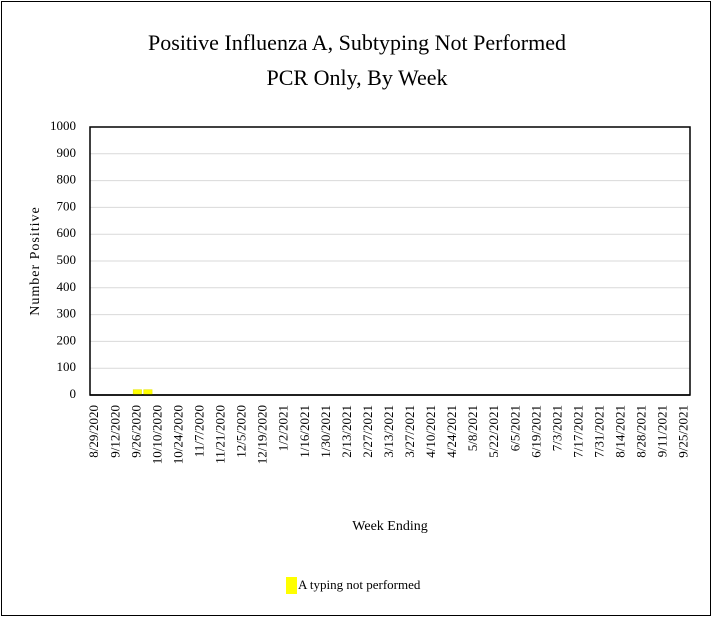  Describe the element at coordinates (662, 431) in the screenshot. I see `x-tick-label: 9/11/2021` at that location.